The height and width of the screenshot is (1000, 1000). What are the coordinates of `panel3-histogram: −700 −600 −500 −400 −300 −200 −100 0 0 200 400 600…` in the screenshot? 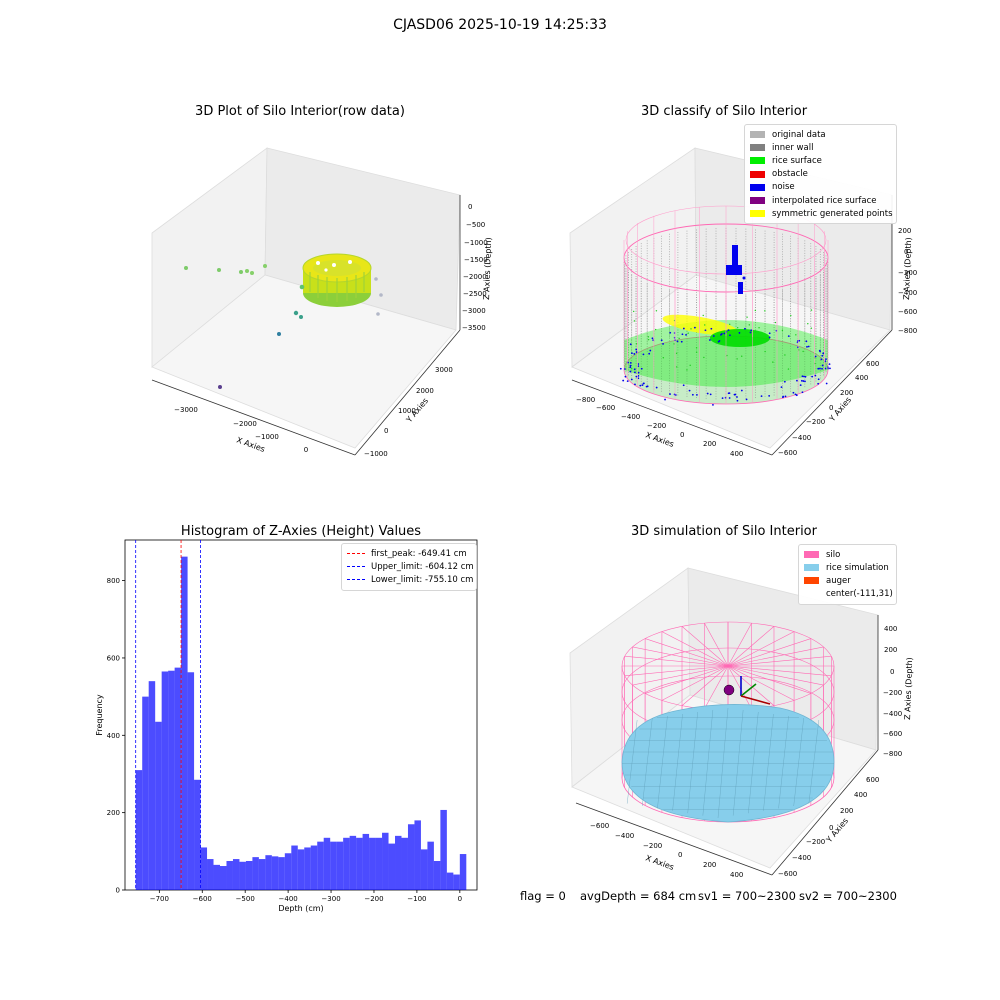 It's located at (286, 726).